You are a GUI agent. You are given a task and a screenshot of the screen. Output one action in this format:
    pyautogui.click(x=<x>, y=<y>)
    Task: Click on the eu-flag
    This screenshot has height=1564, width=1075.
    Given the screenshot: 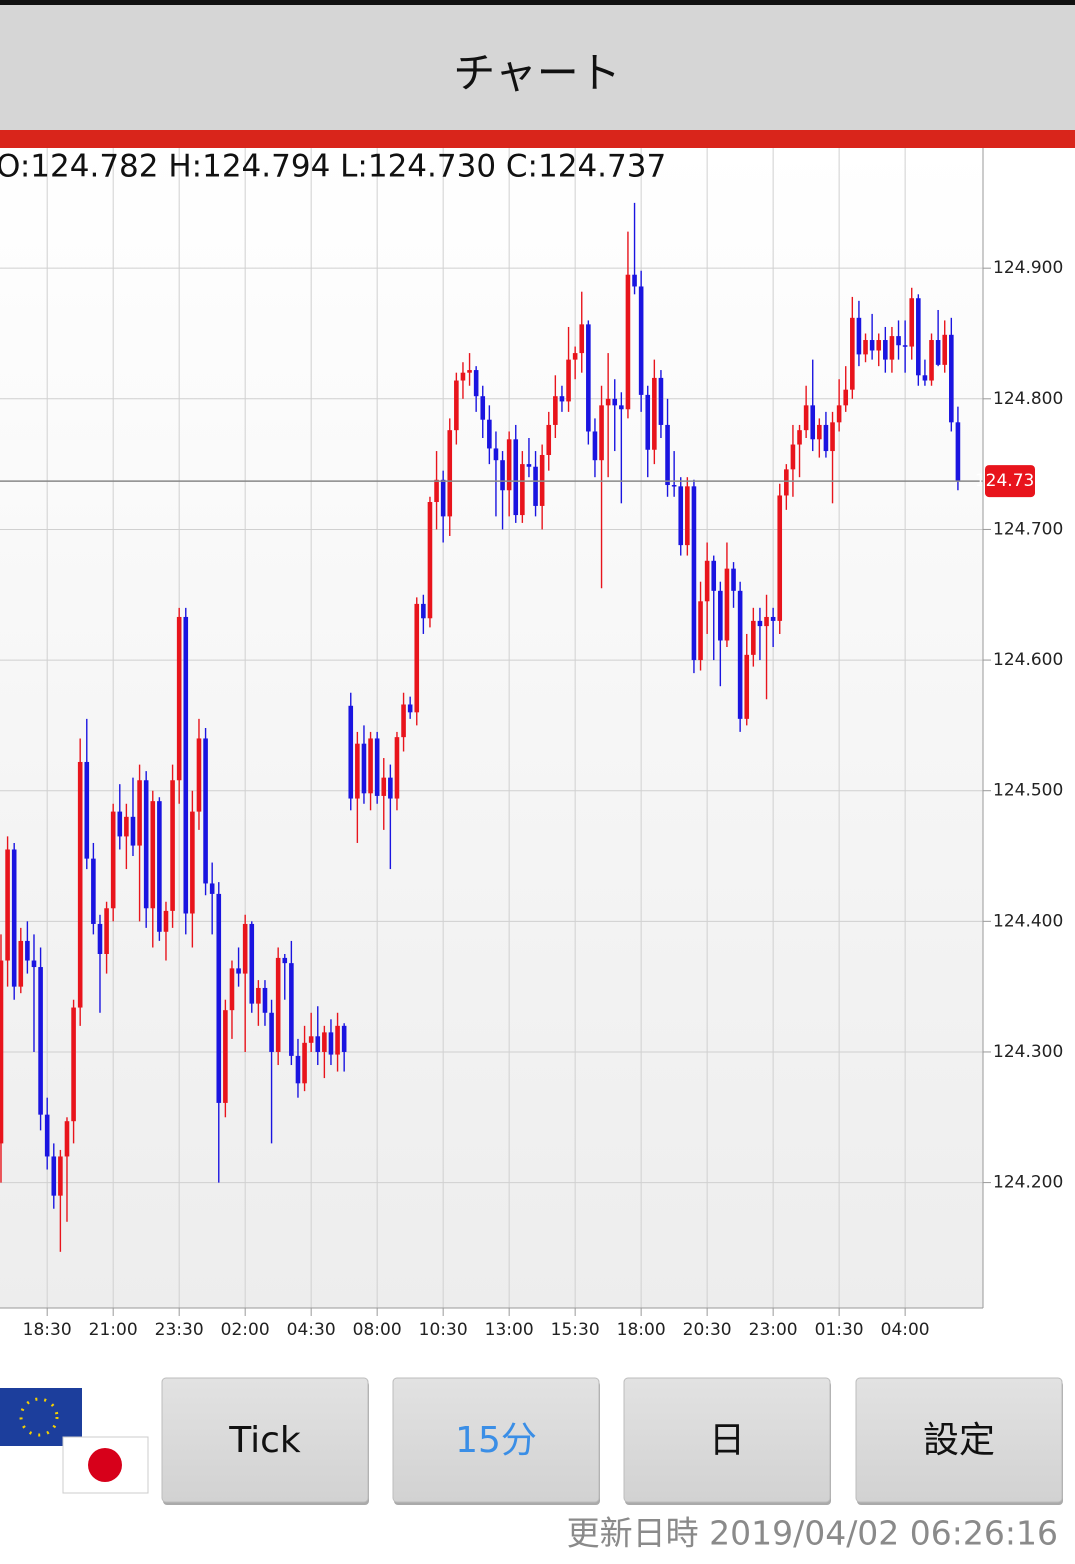 What is the action you would take?
    pyautogui.click(x=41, y=1417)
    